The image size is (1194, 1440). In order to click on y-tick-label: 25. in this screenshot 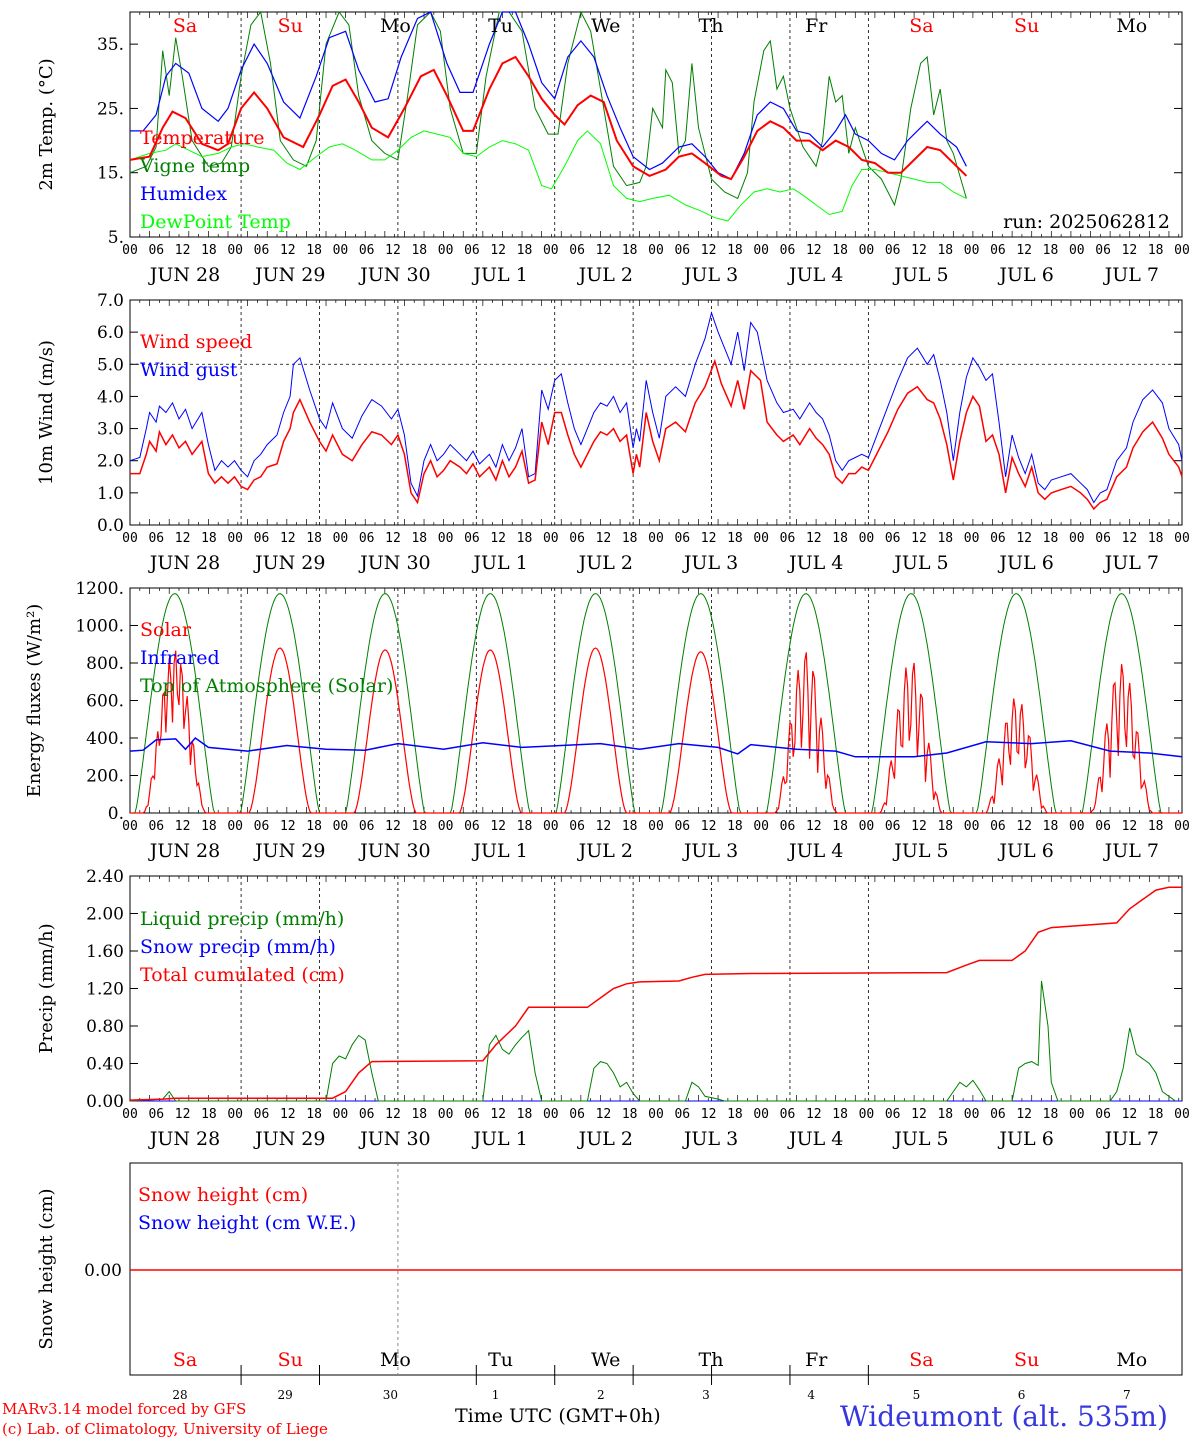, I will do `click(110, 109)`.